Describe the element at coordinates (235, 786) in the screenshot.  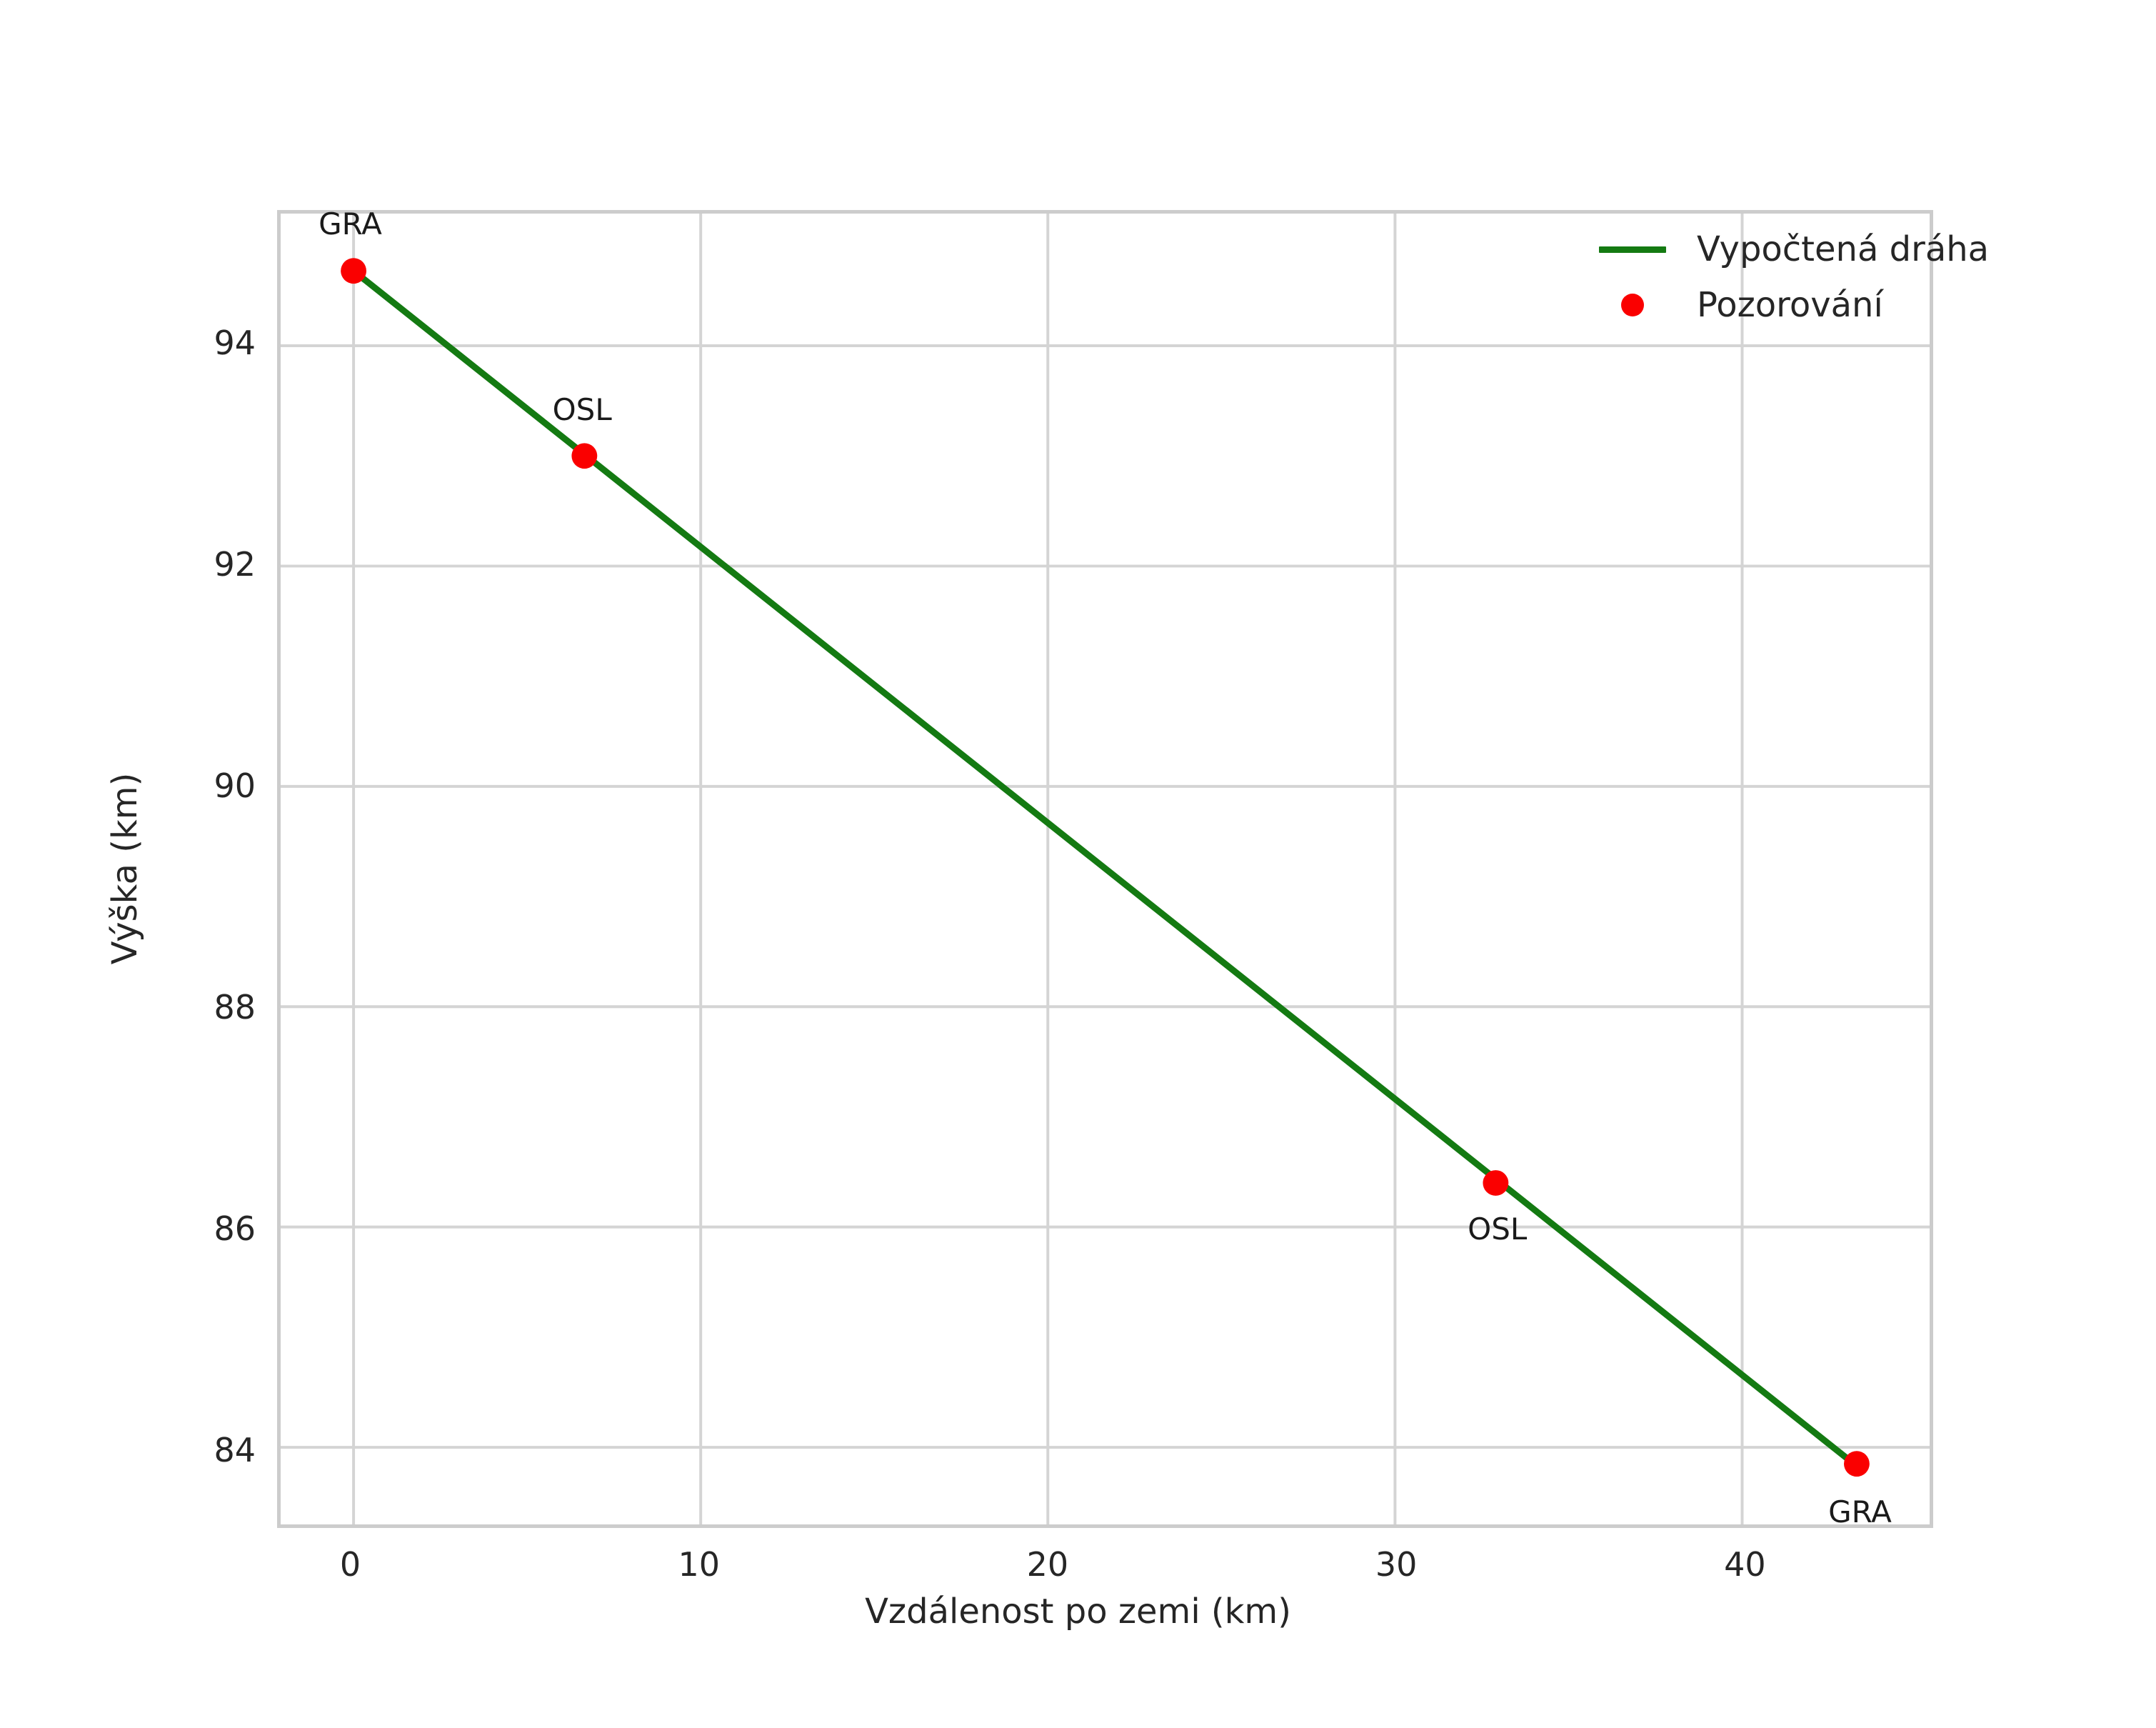
I see `y-tick-label: 90` at that location.